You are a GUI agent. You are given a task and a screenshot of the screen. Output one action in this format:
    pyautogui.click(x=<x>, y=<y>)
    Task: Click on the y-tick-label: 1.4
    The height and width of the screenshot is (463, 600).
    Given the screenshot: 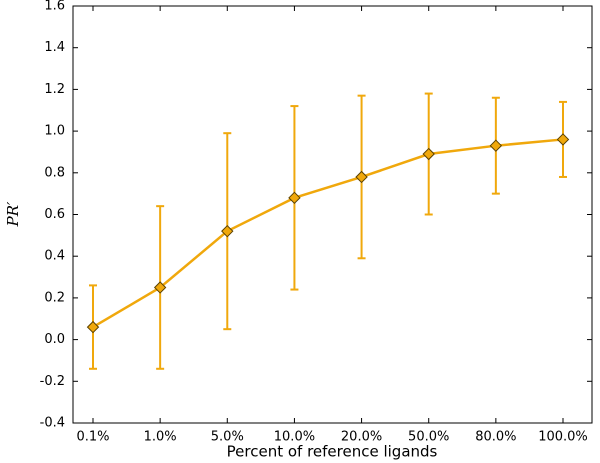 What is the action you would take?
    pyautogui.click(x=54, y=47)
    